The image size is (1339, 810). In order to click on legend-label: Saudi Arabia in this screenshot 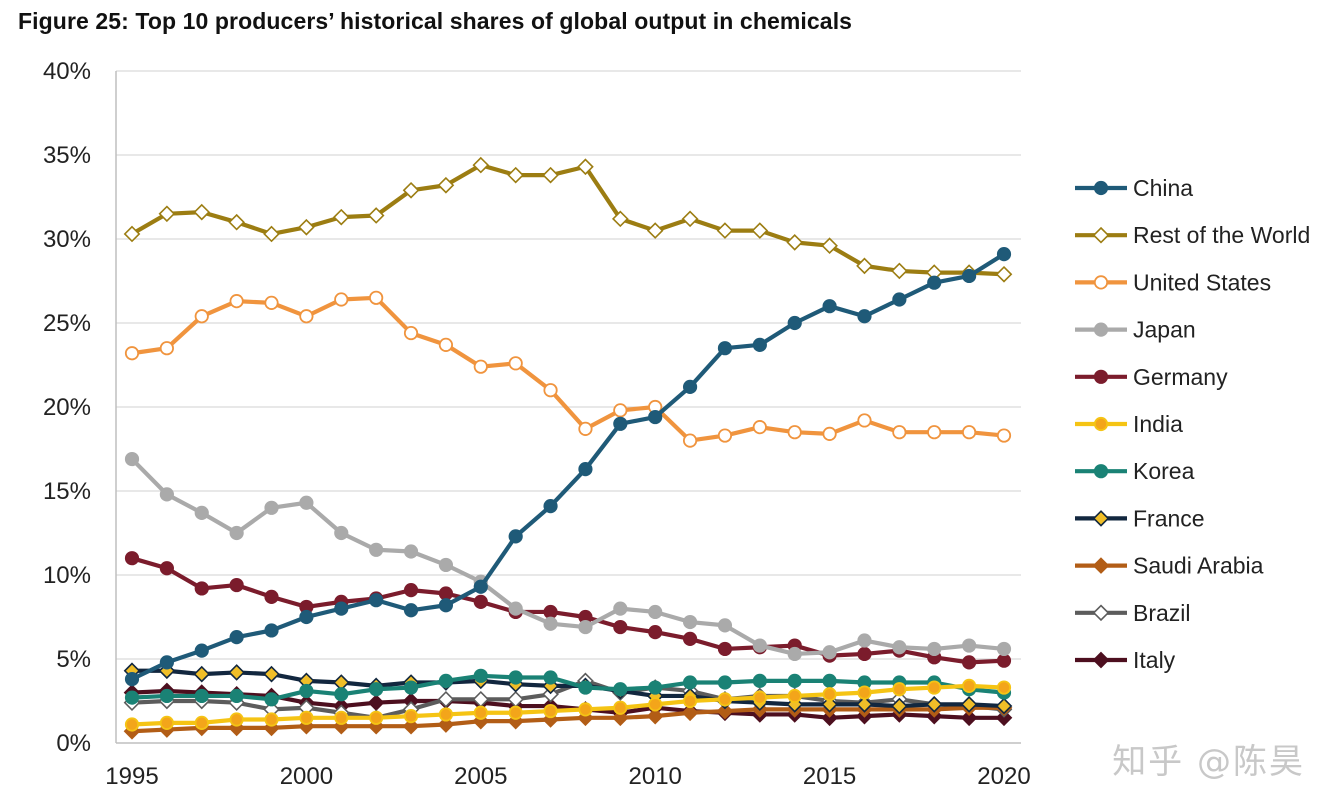, I will do `click(1198, 566)`.